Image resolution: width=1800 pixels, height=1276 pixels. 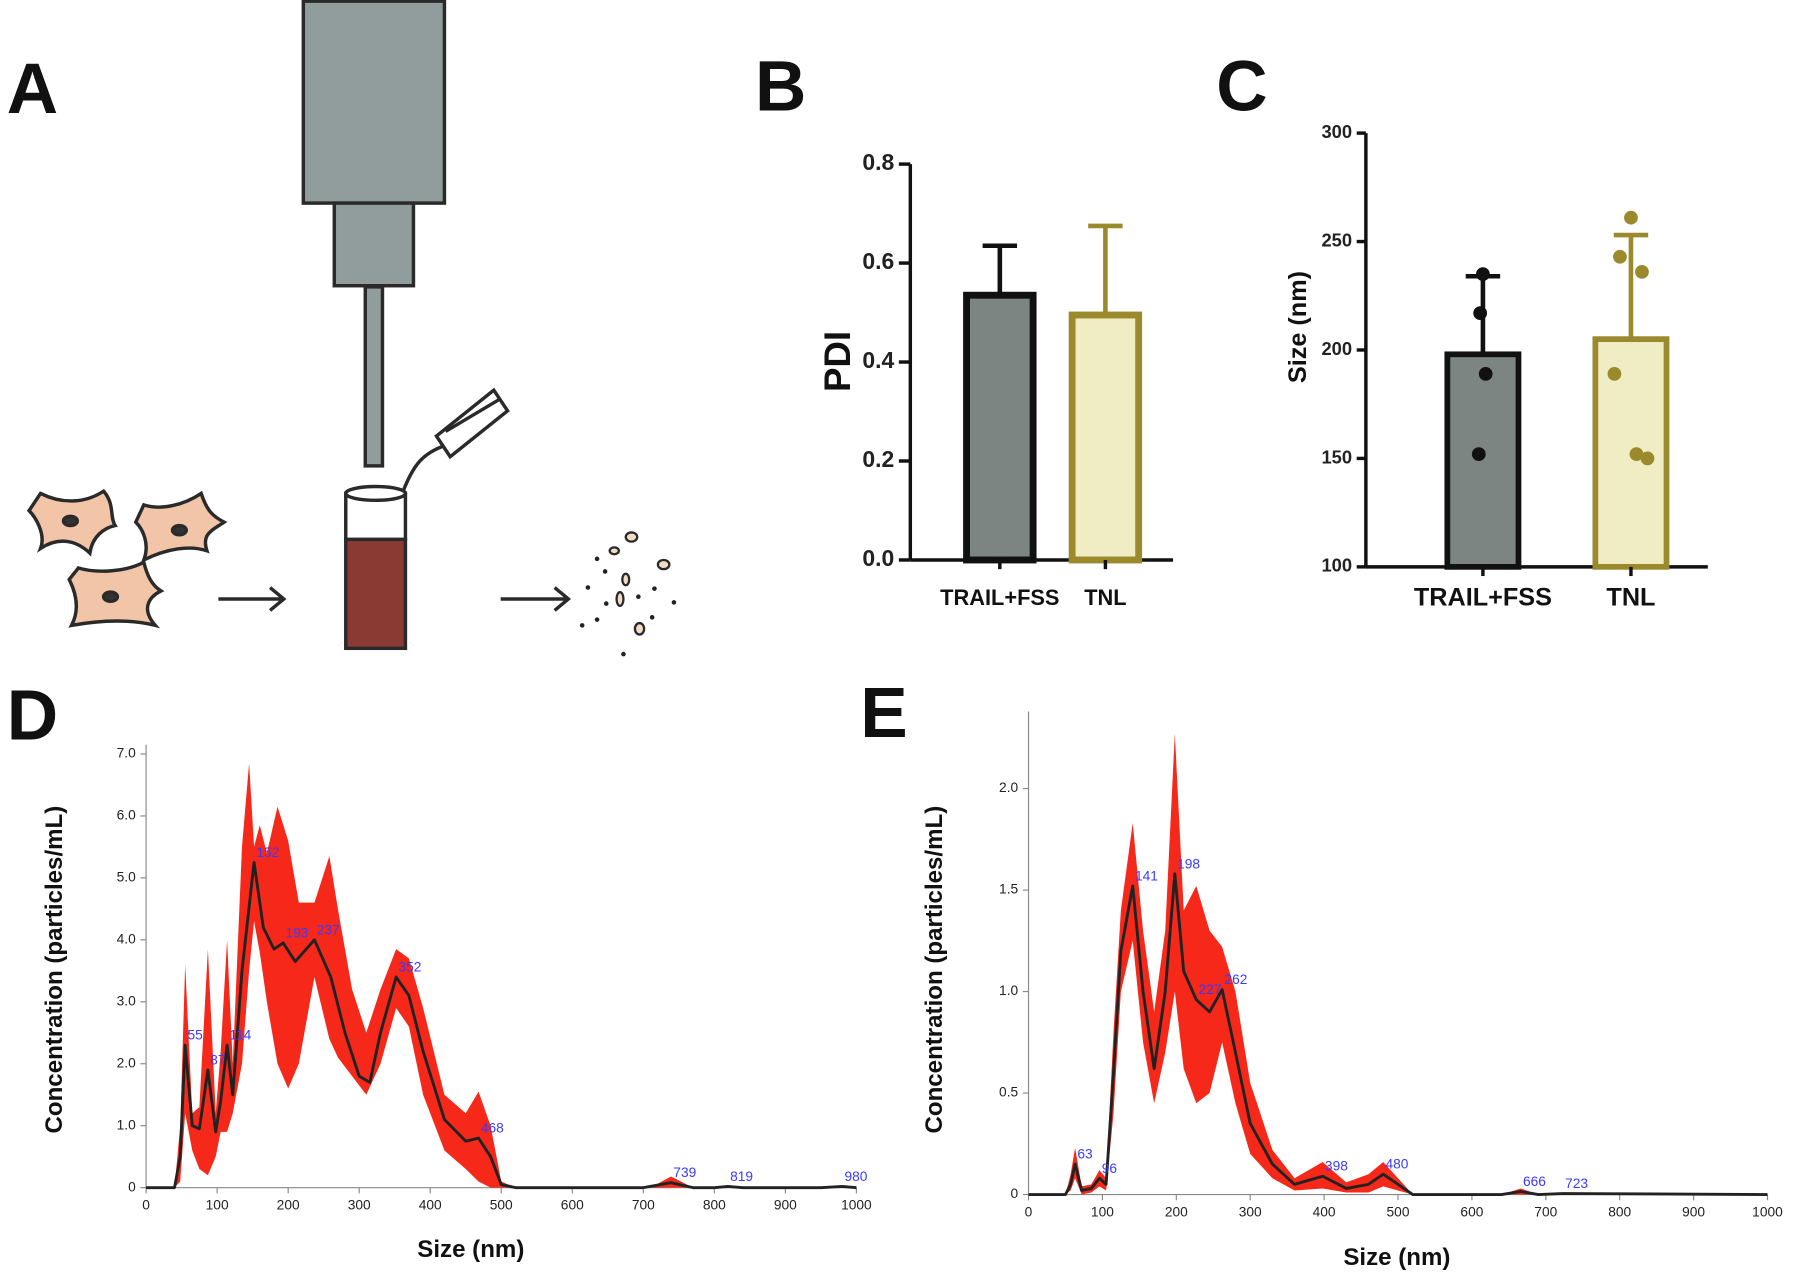 I want to click on y-tick-label: 0.6, so click(x=878, y=261).